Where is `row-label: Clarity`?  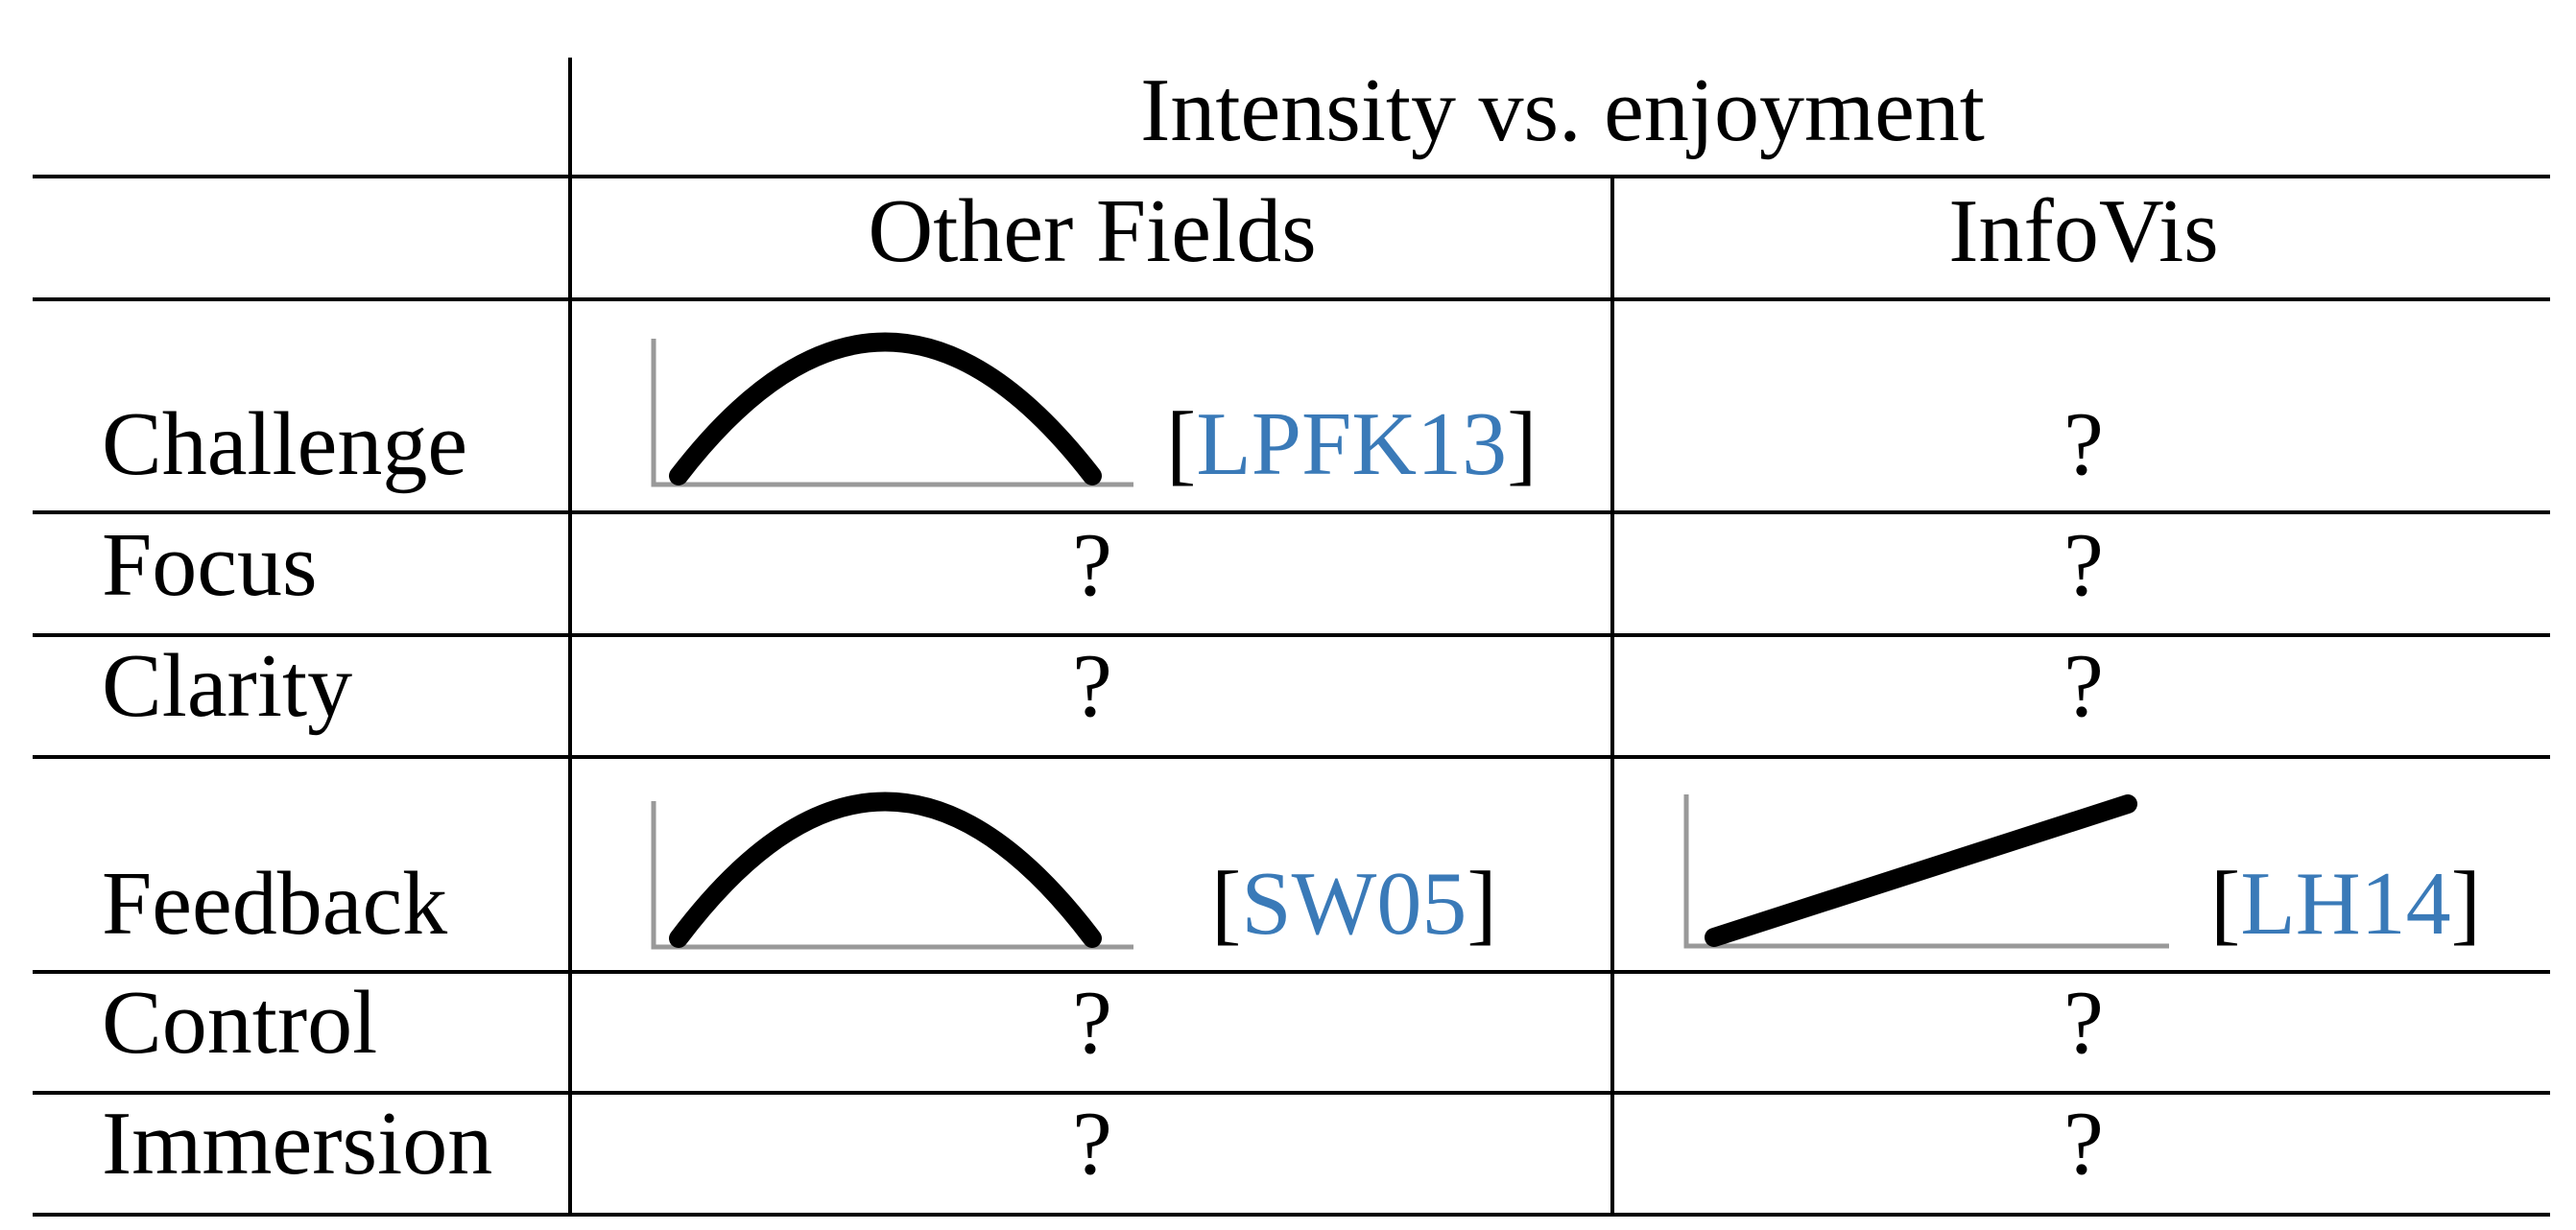
row-label: Clarity is located at coordinates (227, 686).